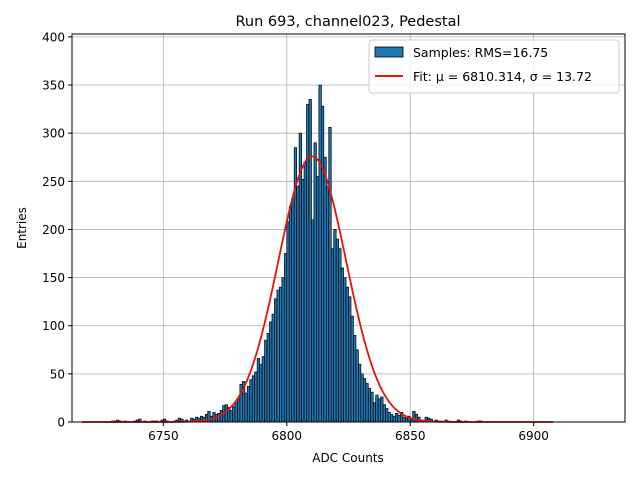  Describe the element at coordinates (61, 423) in the screenshot. I see `y-tick-label: 0` at that location.